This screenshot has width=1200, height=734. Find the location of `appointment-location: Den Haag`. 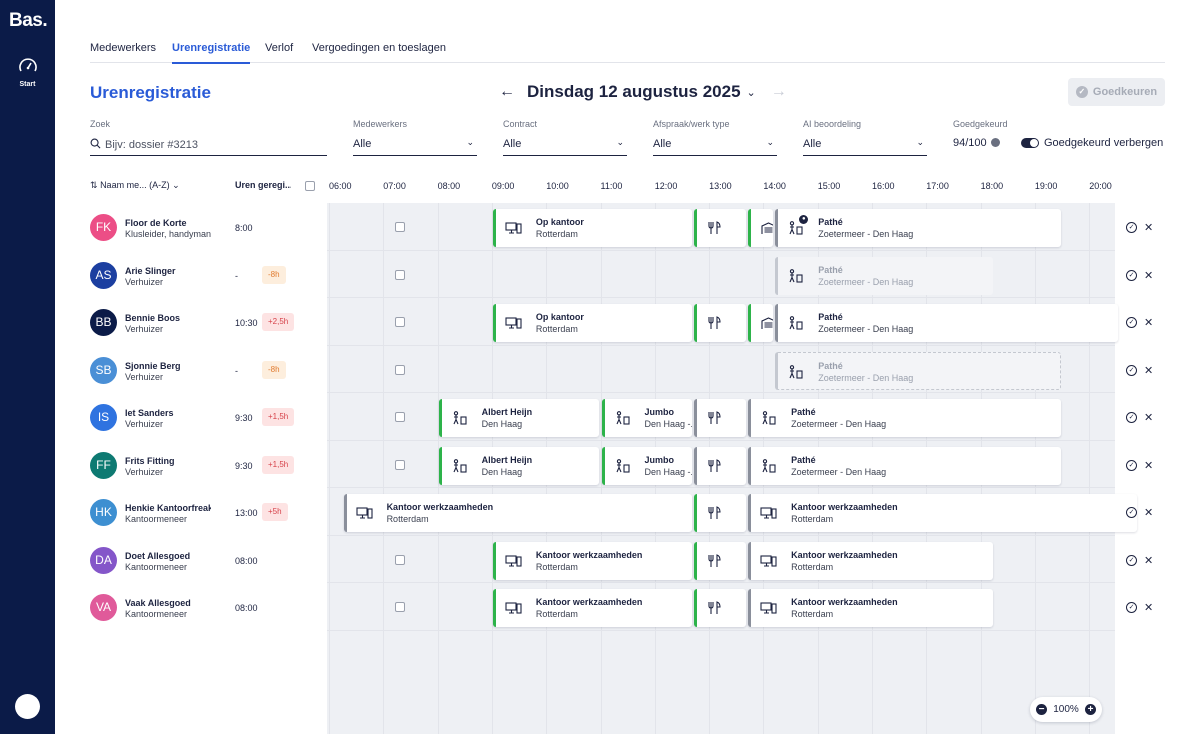

appointment-location: Den Haag is located at coordinates (502, 471).